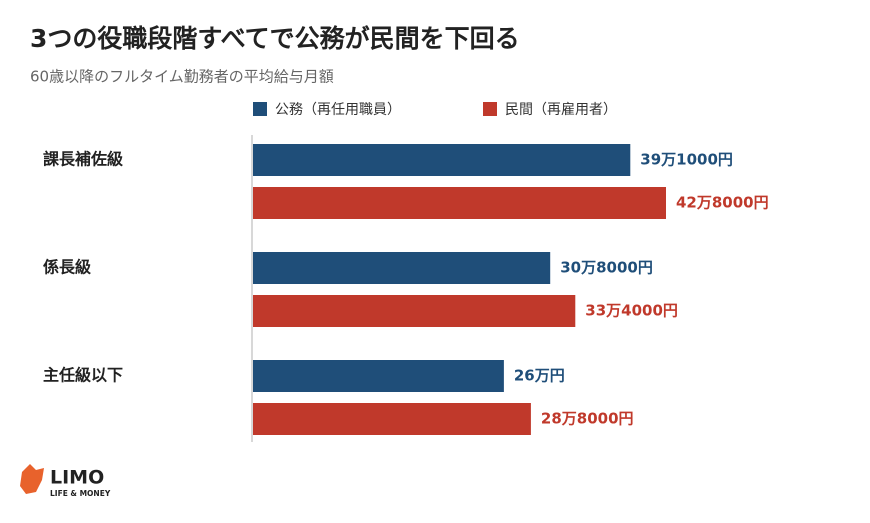 This screenshot has width=870, height=523. What do you see at coordinates (338, 110) in the screenshot?
I see `legend-label: 公務（再任用職員）` at bounding box center [338, 110].